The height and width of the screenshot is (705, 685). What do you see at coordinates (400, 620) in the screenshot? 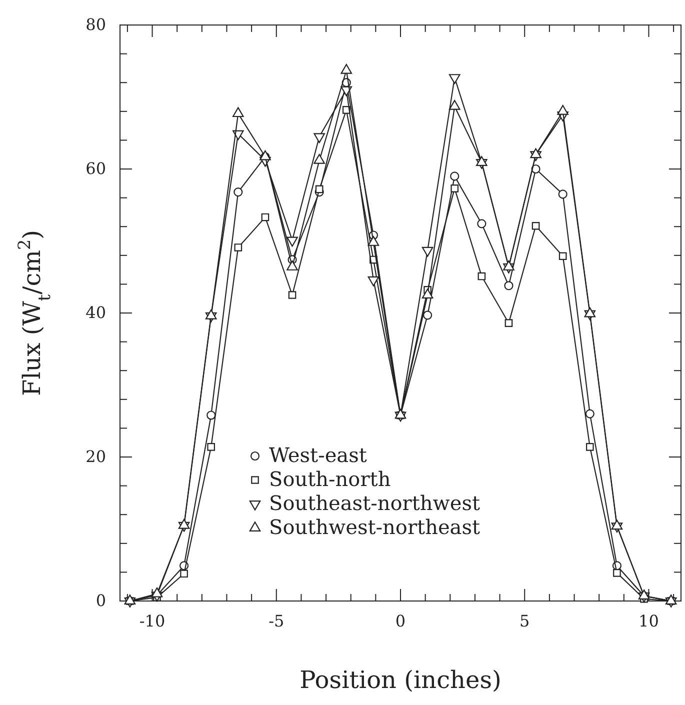
I see `x-tick-label: 0` at bounding box center [400, 620].